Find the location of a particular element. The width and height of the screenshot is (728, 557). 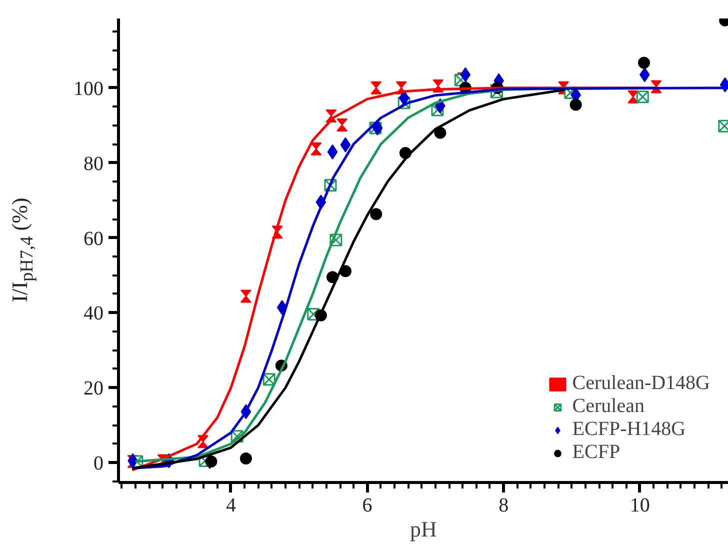

x-tick-label: 6 is located at coordinates (367, 505).